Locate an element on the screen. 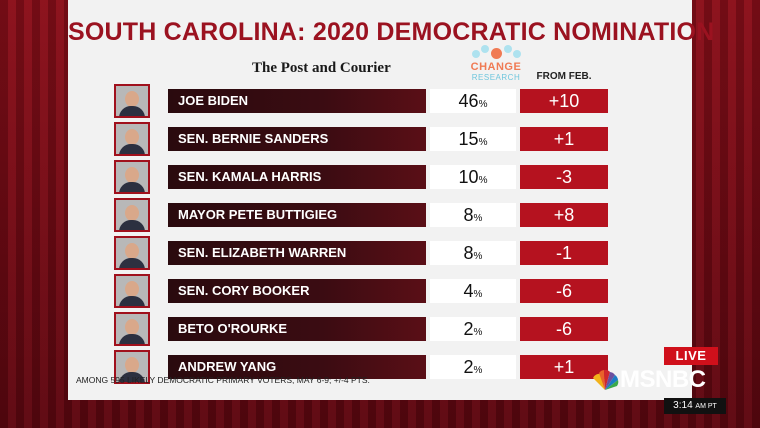 The height and width of the screenshot is (428, 760). candidate-name: BETO O'ROURKE is located at coordinates (297, 329).